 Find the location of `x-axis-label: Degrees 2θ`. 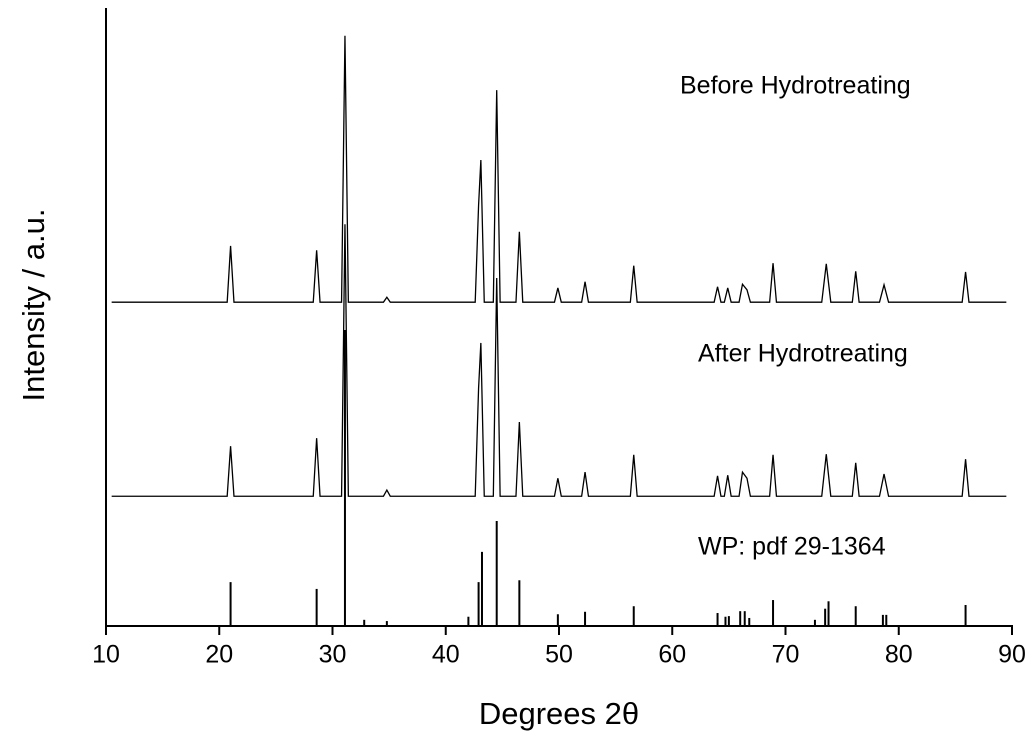

x-axis-label: Degrees 2θ is located at coordinates (559, 713).